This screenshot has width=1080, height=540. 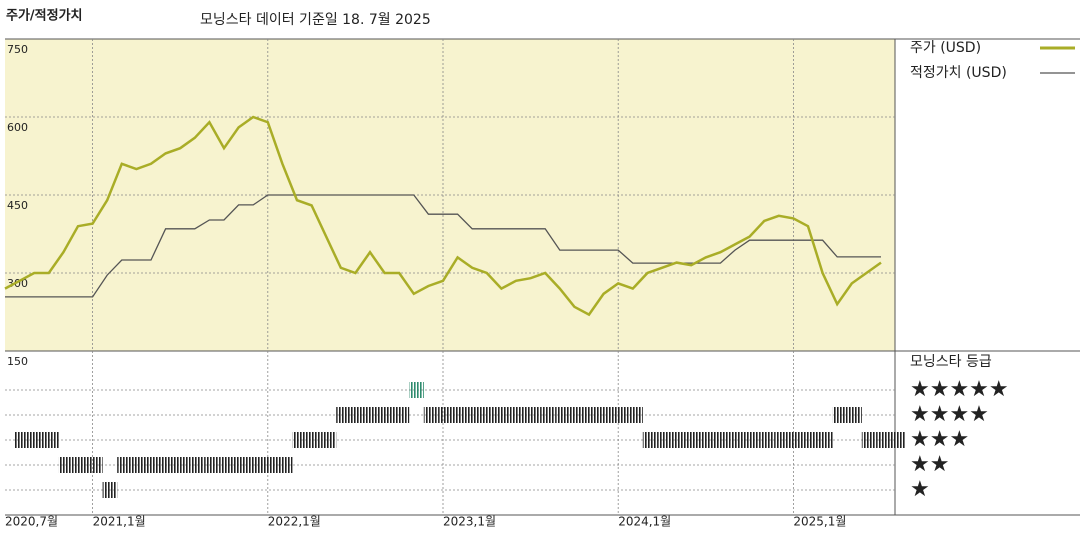 I want to click on x-tick-label: 2024,1월, so click(x=644, y=522).